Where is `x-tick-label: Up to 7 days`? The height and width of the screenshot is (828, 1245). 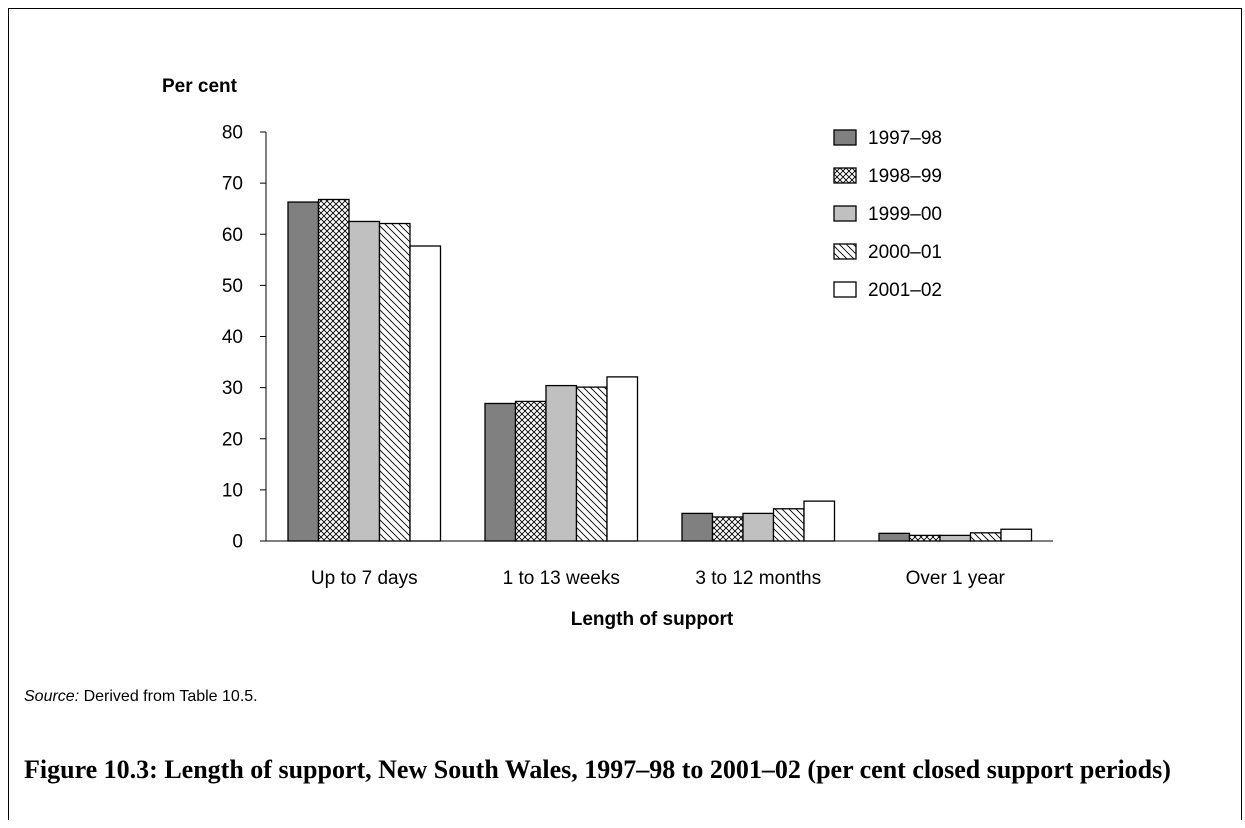
x-tick-label: Up to 7 days is located at coordinates (364, 578).